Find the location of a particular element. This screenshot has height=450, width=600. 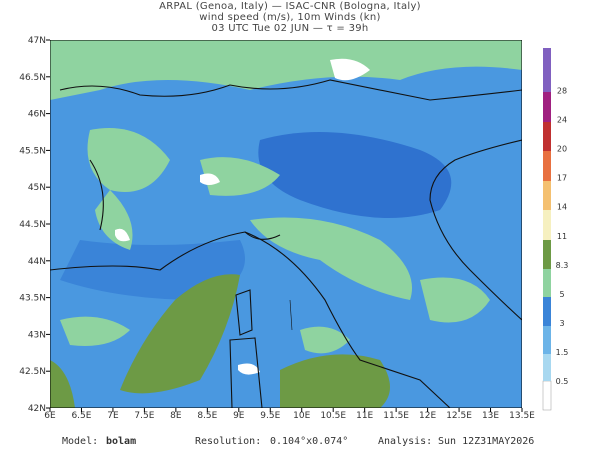

footer-label: Resolution: is located at coordinates (228, 441).